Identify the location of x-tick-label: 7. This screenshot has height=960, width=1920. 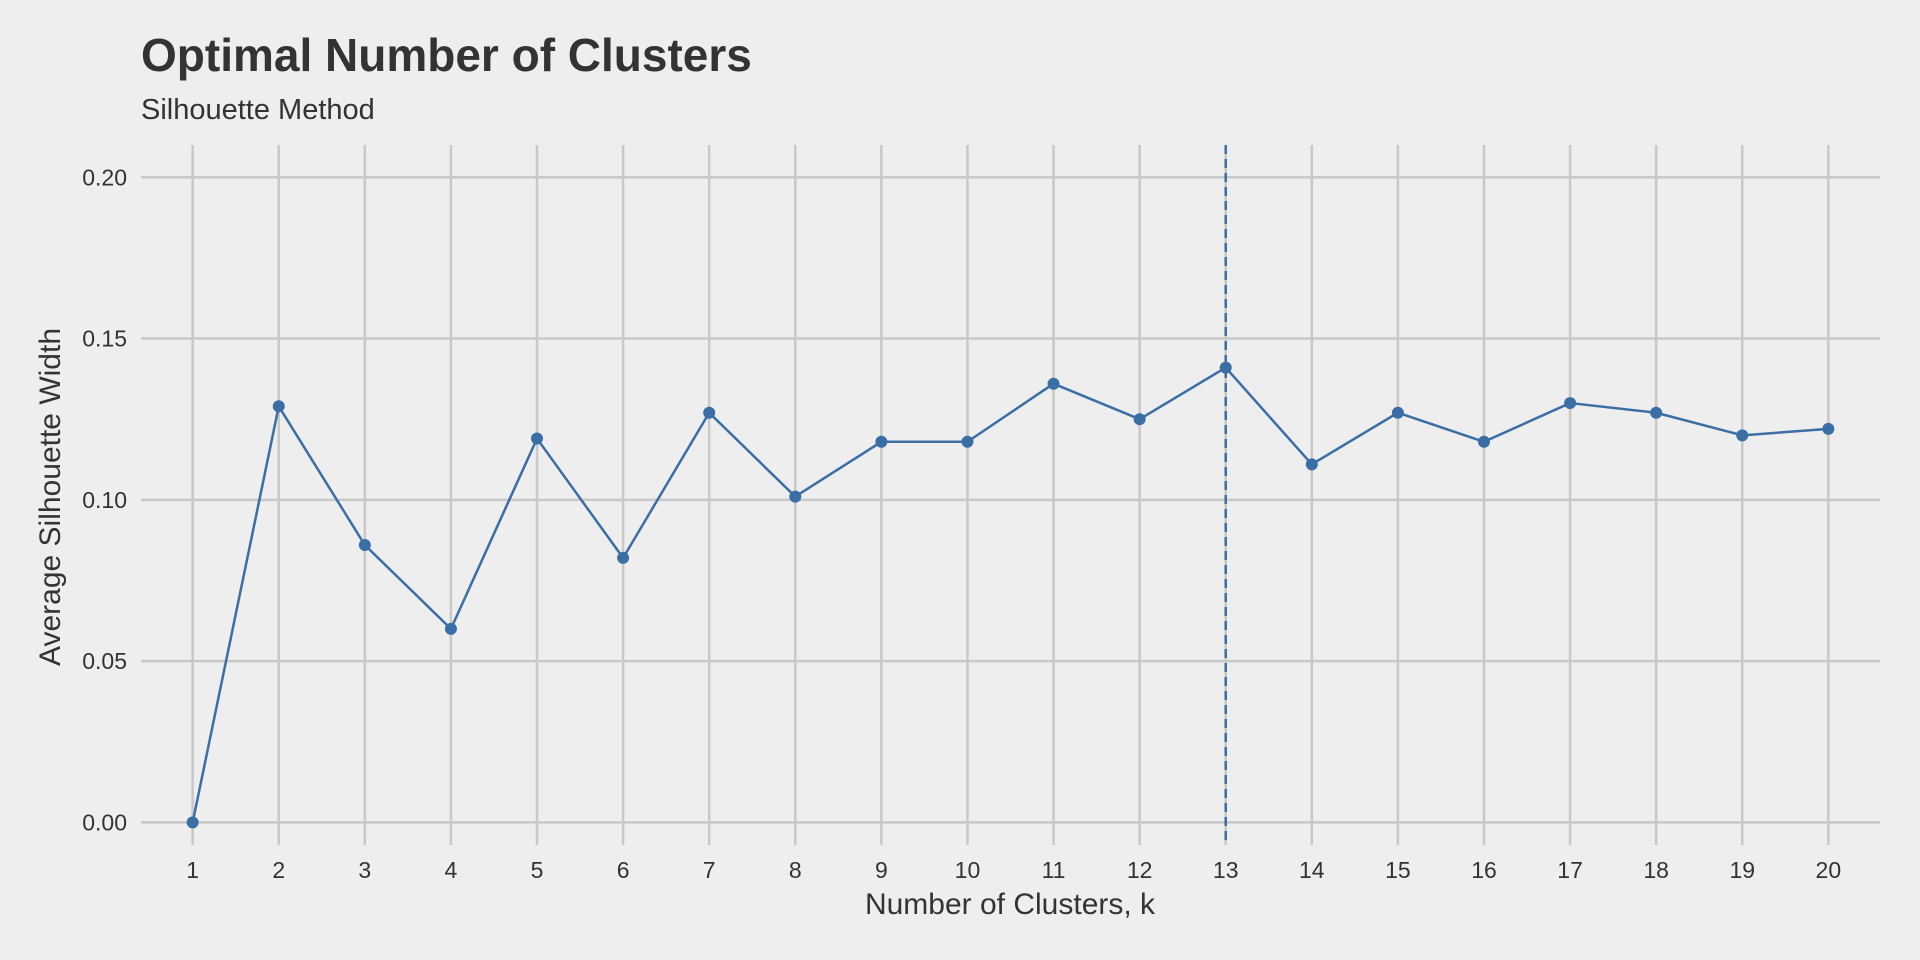
(709, 870).